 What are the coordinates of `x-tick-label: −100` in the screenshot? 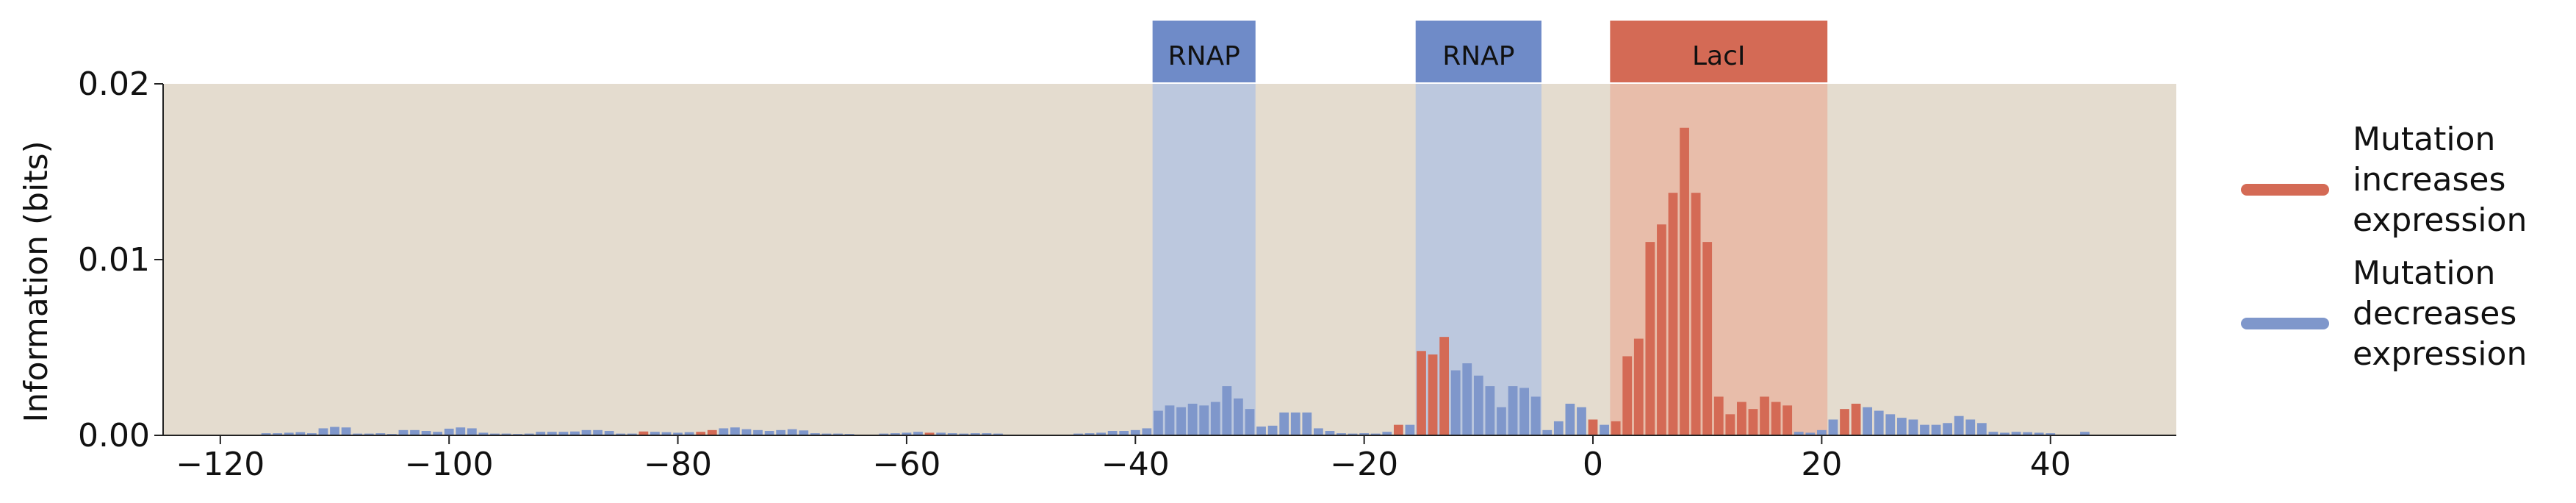 It's located at (449, 465).